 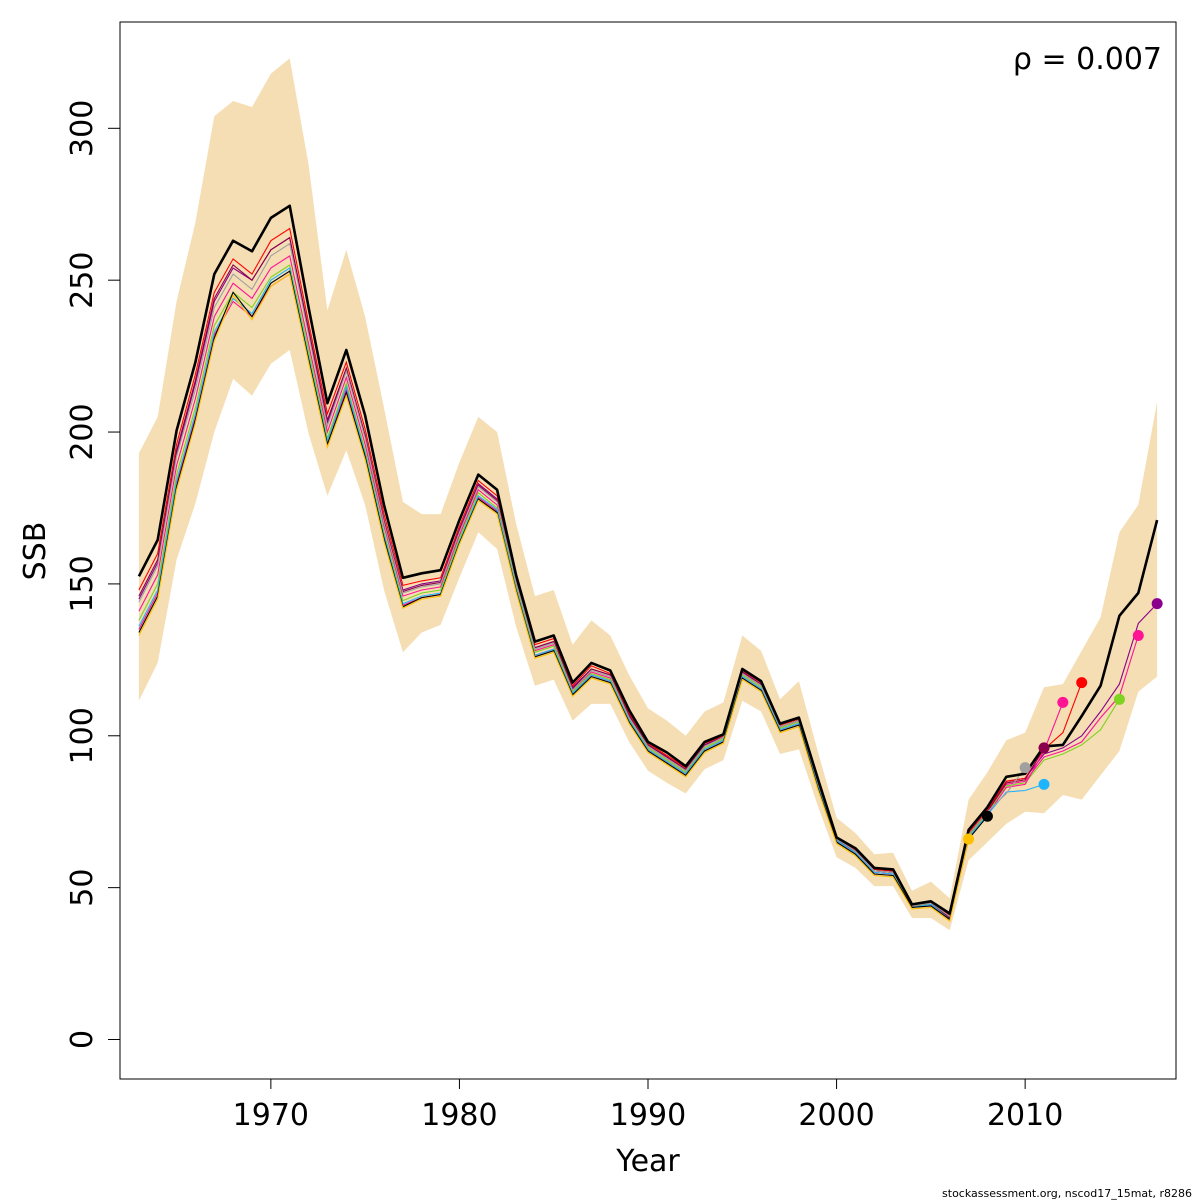 What do you see at coordinates (836, 1115) in the screenshot?
I see `x-tick-label-2000: 2000` at bounding box center [836, 1115].